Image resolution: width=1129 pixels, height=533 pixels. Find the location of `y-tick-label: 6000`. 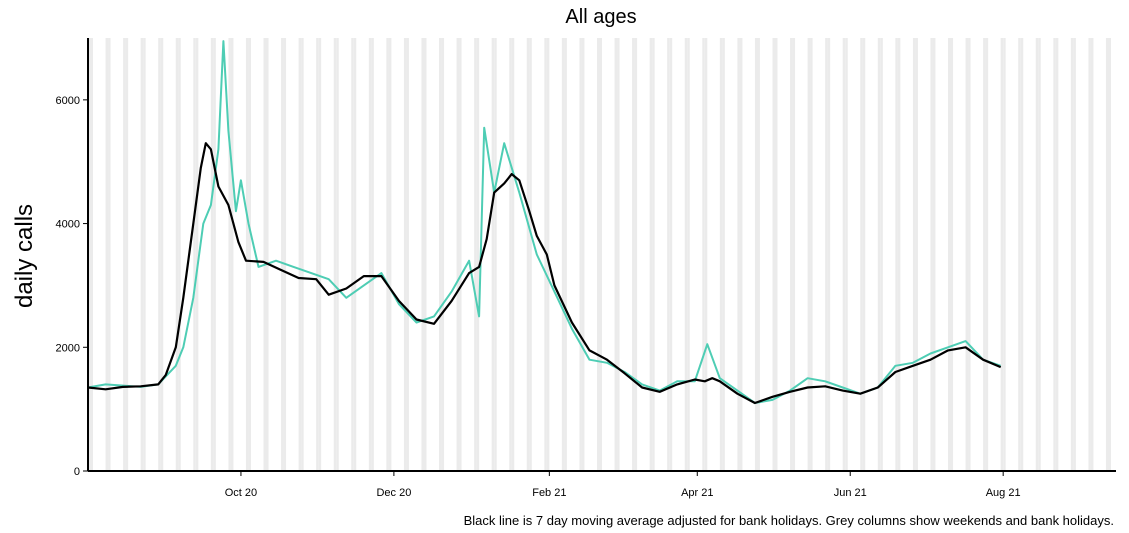

y-tick-label: 6000 is located at coordinates (68, 101).